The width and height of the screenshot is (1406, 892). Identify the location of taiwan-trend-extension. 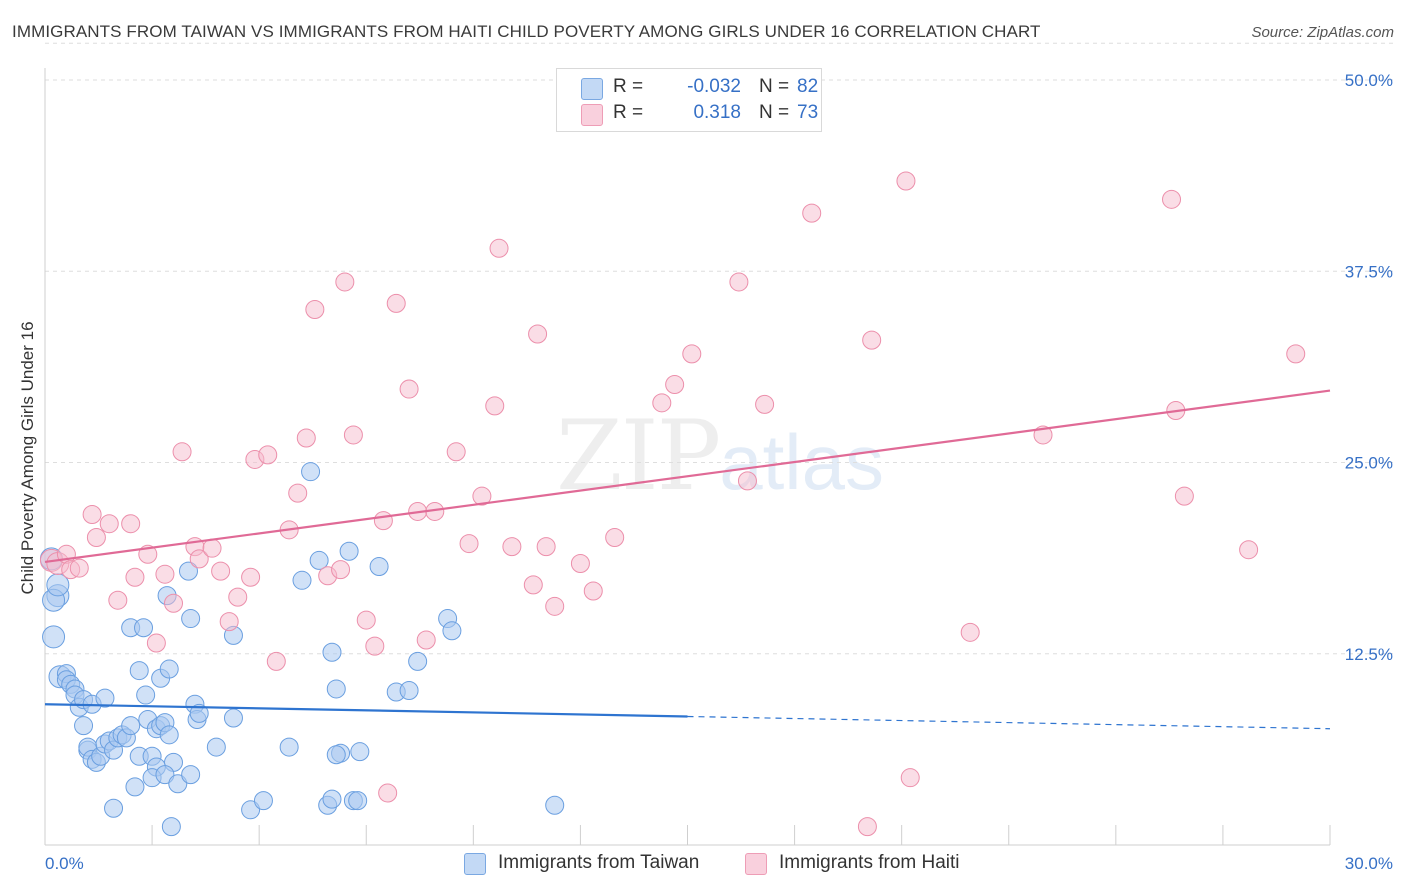
(1009, 722).